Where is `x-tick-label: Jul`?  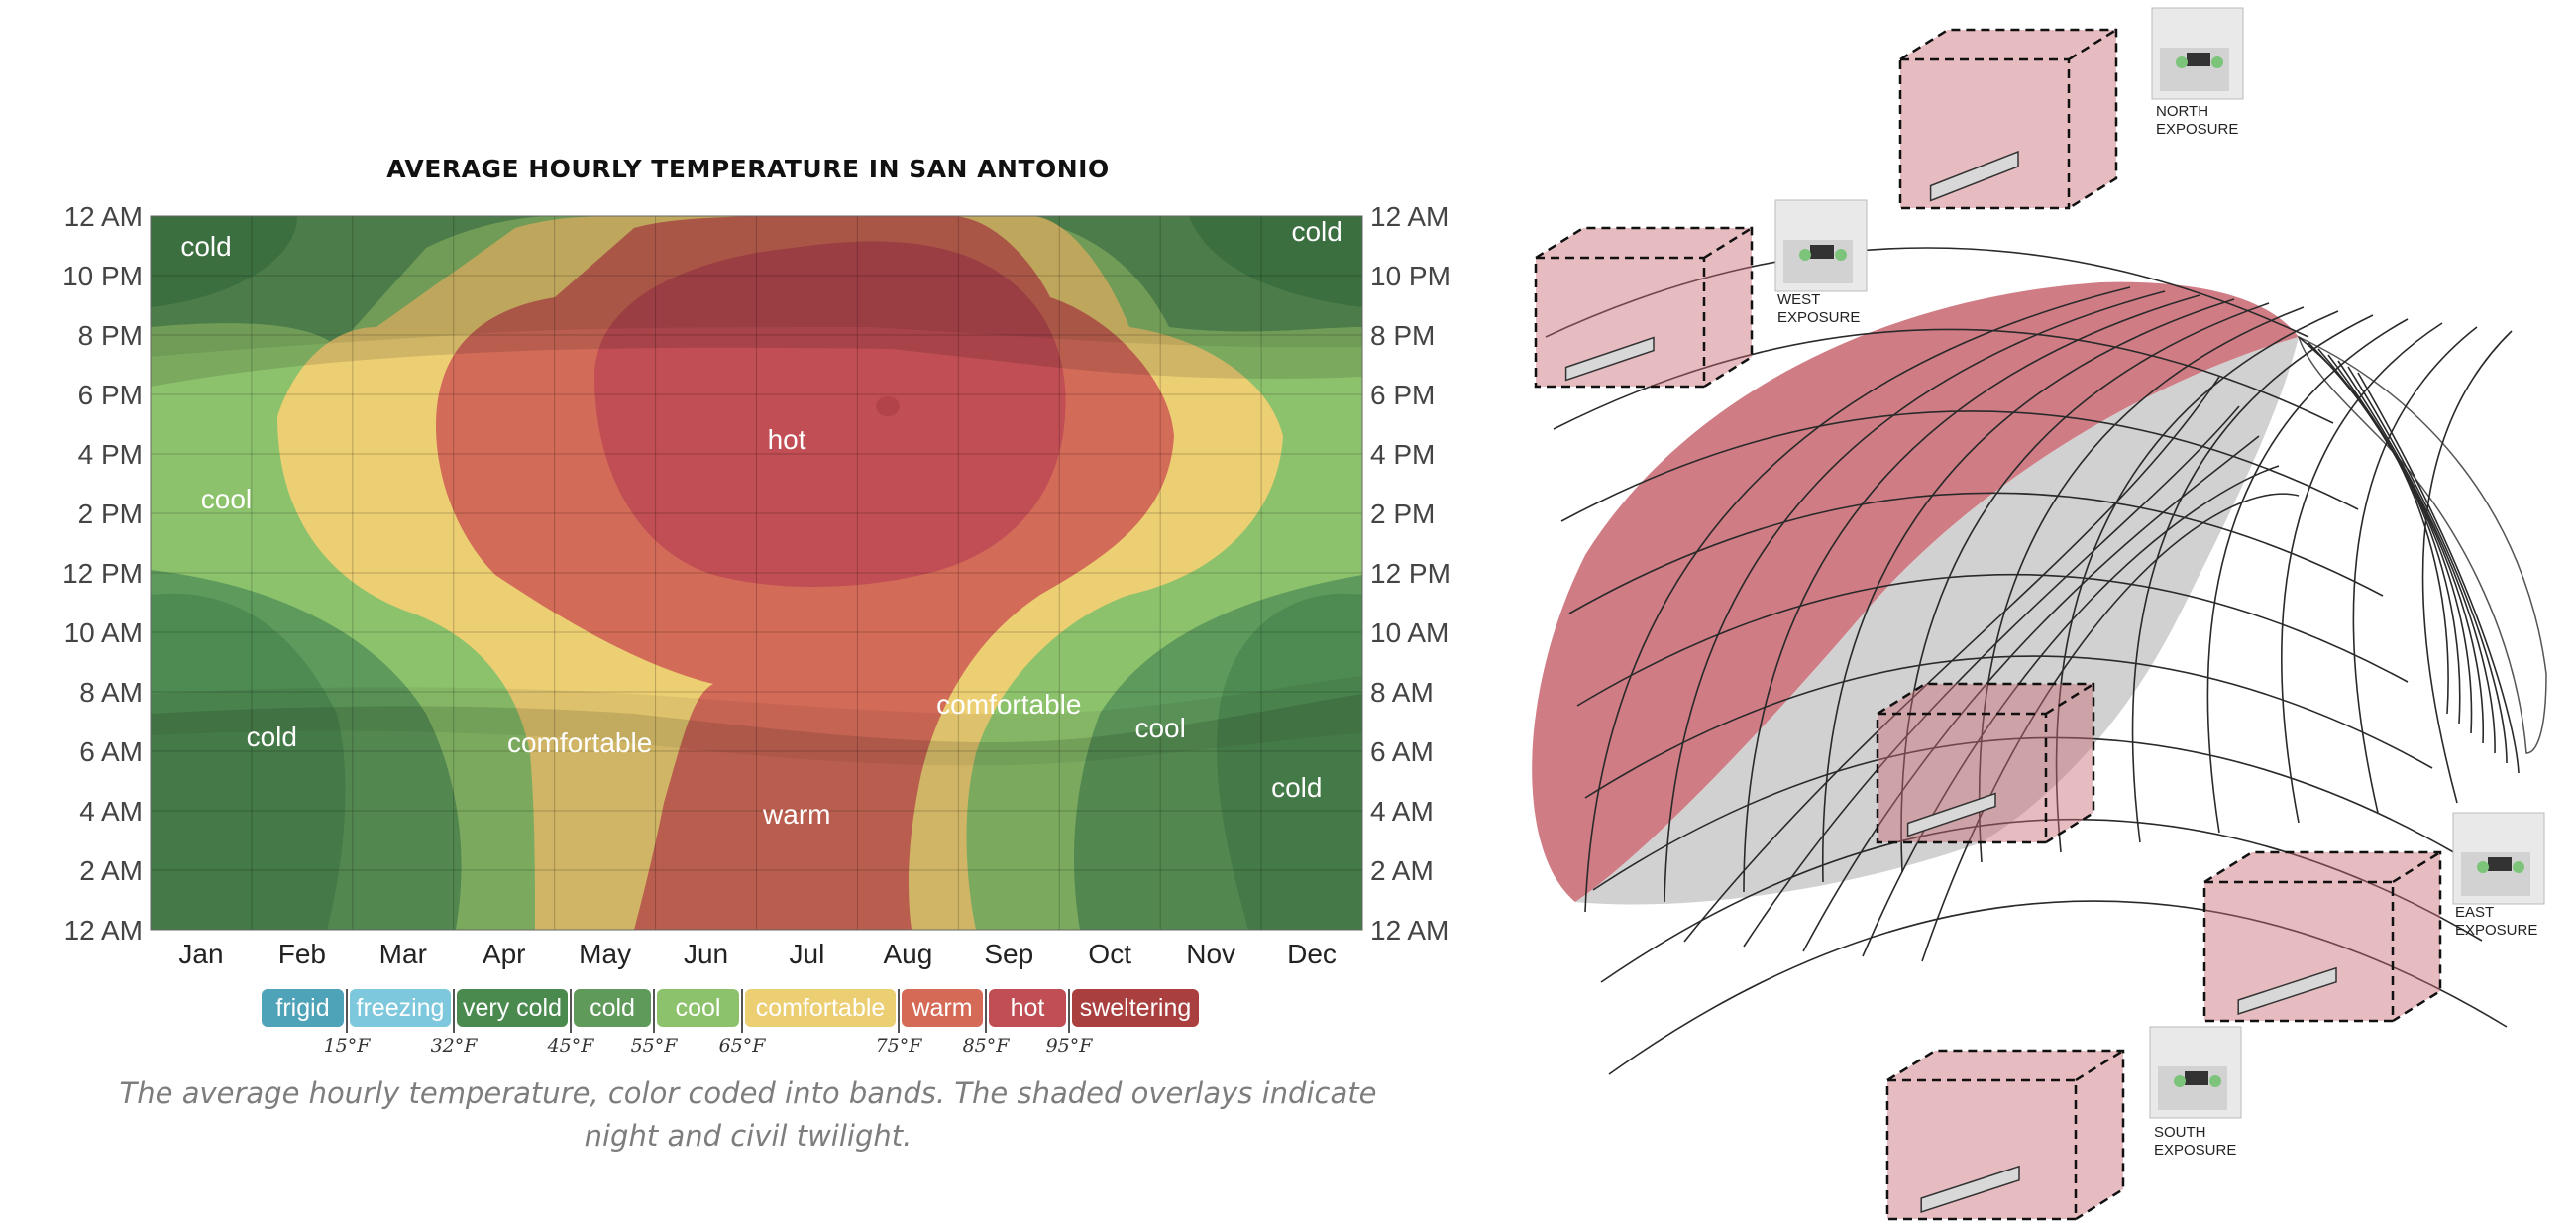 x-tick-label: Jul is located at coordinates (807, 954).